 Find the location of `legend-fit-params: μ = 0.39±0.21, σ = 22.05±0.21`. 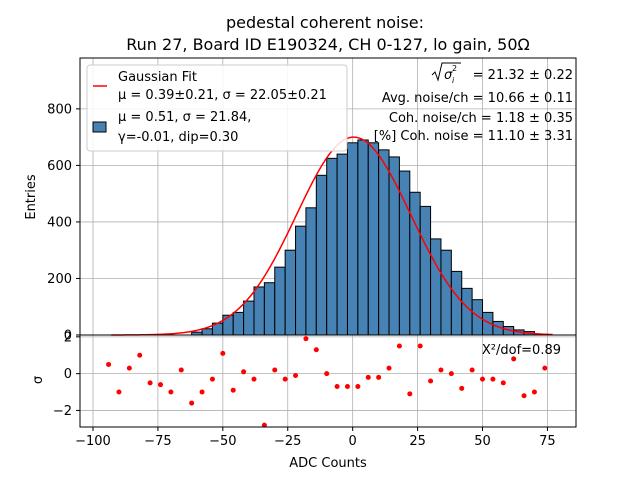

legend-fit-params: μ = 0.39±0.21, σ = 22.05±0.21 is located at coordinates (222, 95).